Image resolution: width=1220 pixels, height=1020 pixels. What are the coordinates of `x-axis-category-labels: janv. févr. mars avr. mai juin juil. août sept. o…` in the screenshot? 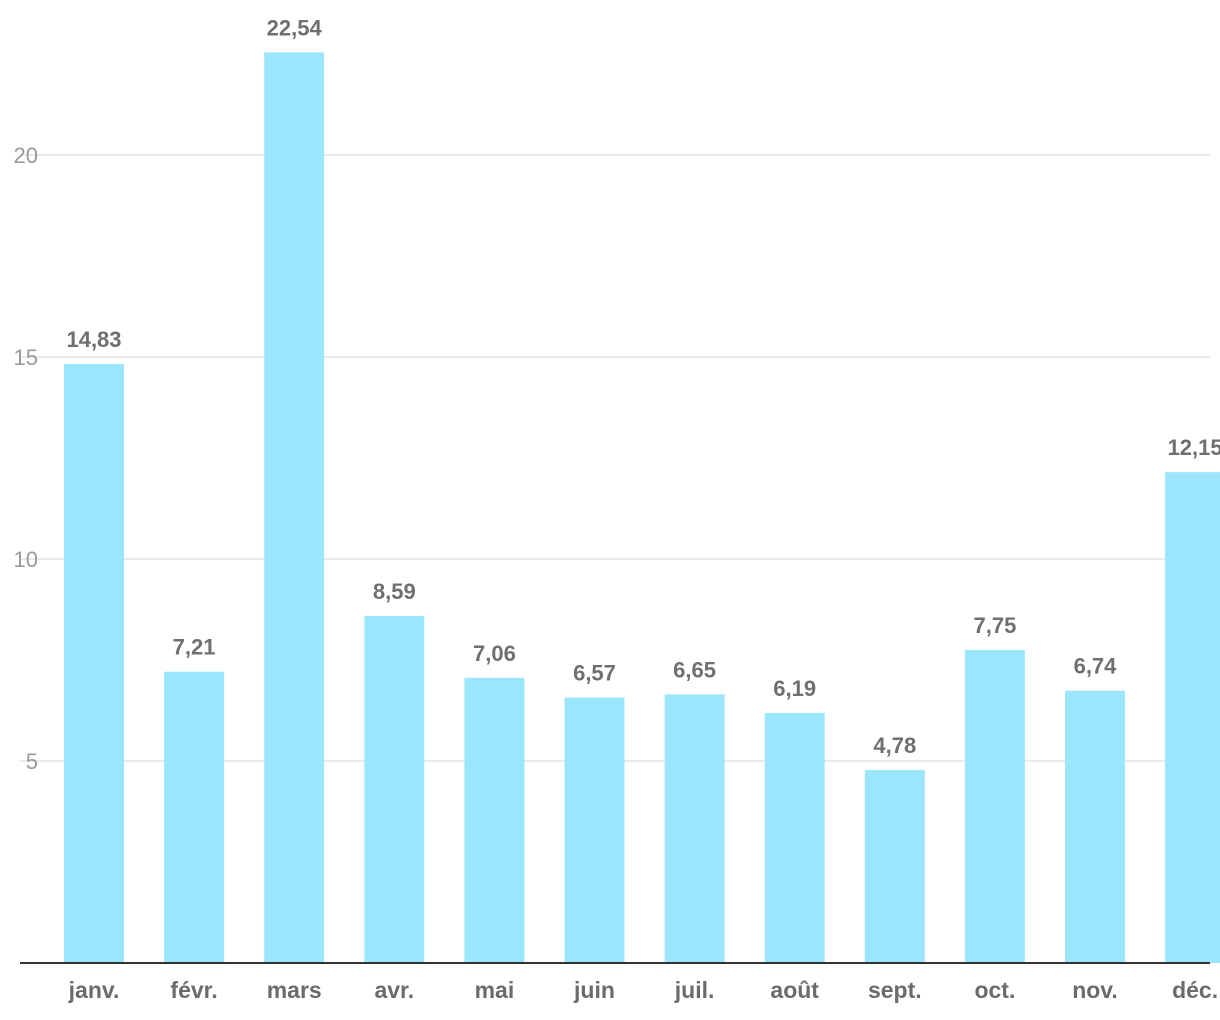 It's located at (643, 990).